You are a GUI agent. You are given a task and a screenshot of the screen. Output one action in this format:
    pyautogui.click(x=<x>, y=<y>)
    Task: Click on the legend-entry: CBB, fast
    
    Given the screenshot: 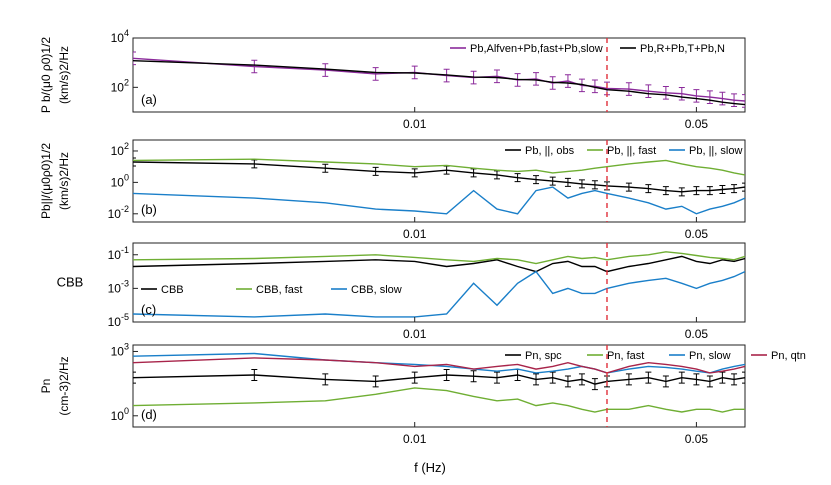 What is the action you would take?
    pyautogui.click(x=279, y=290)
    